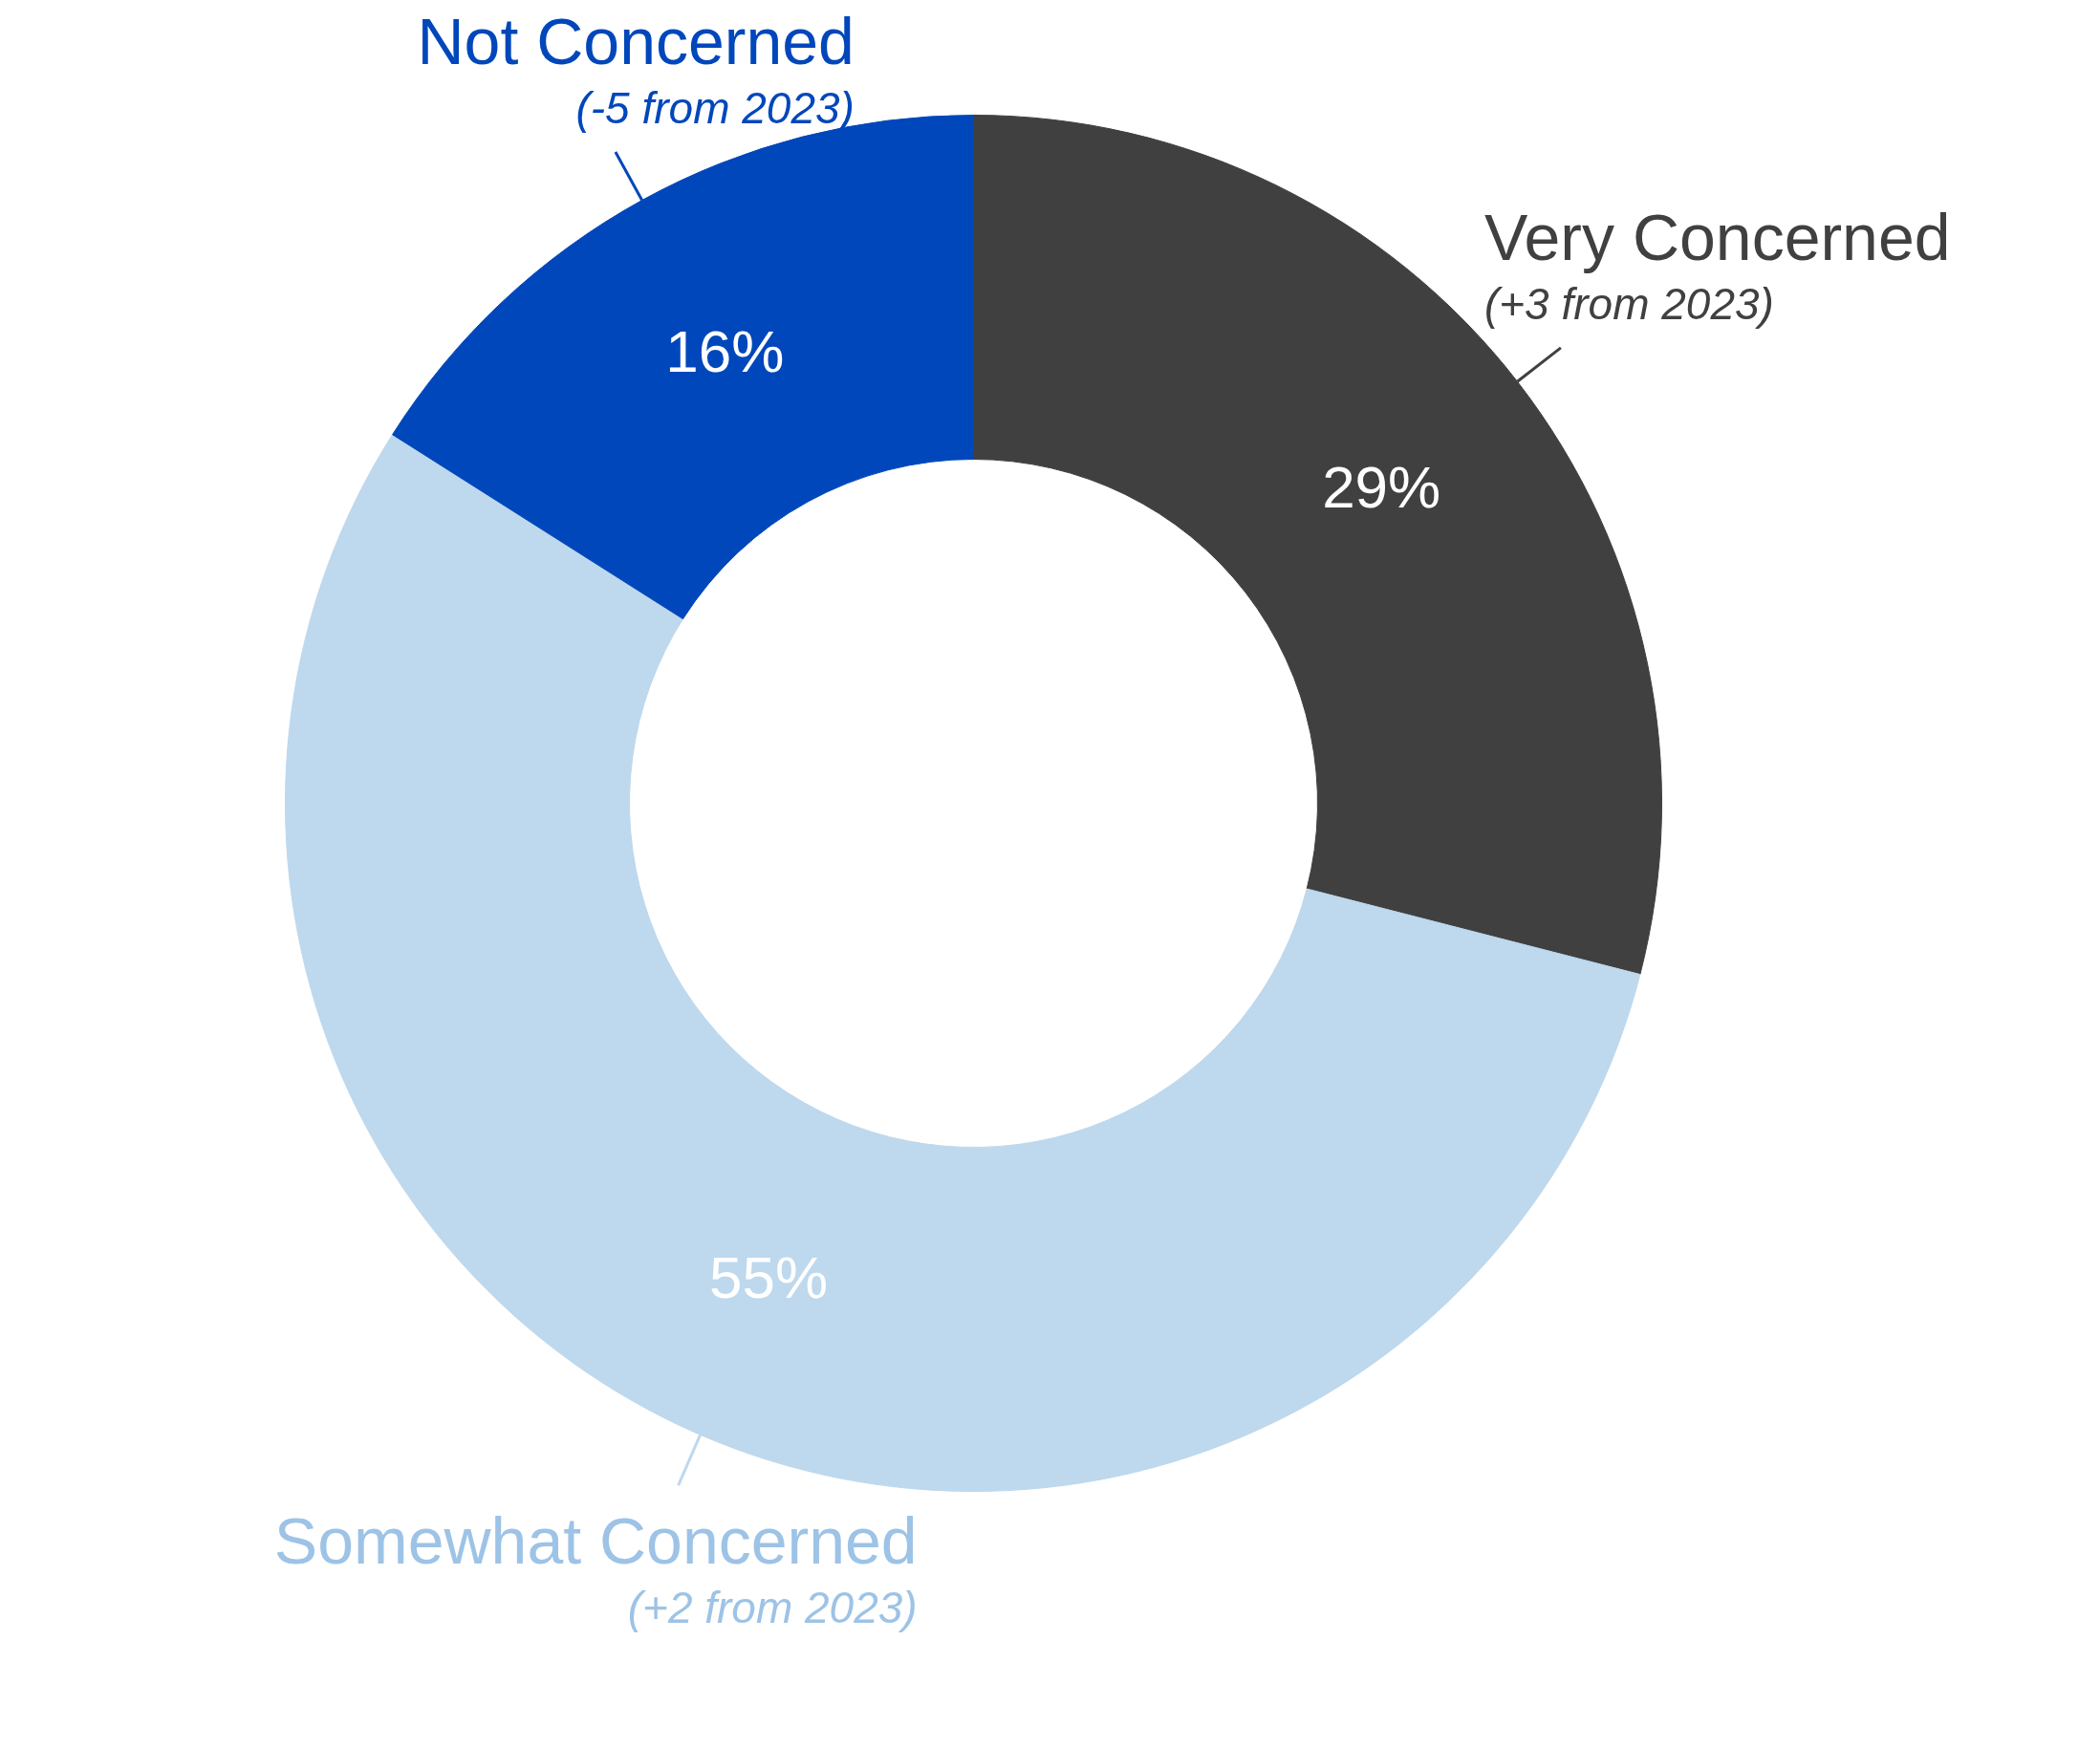  I want to click on text: (+2 from 2023), so click(772, 1608).